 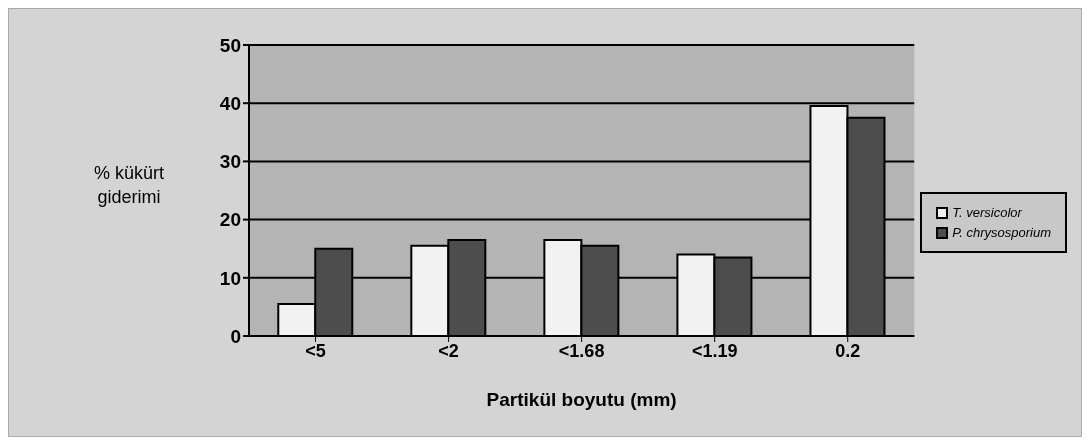 What do you see at coordinates (581, 350) in the screenshot?
I see `x-tick-label: <1.68` at bounding box center [581, 350].